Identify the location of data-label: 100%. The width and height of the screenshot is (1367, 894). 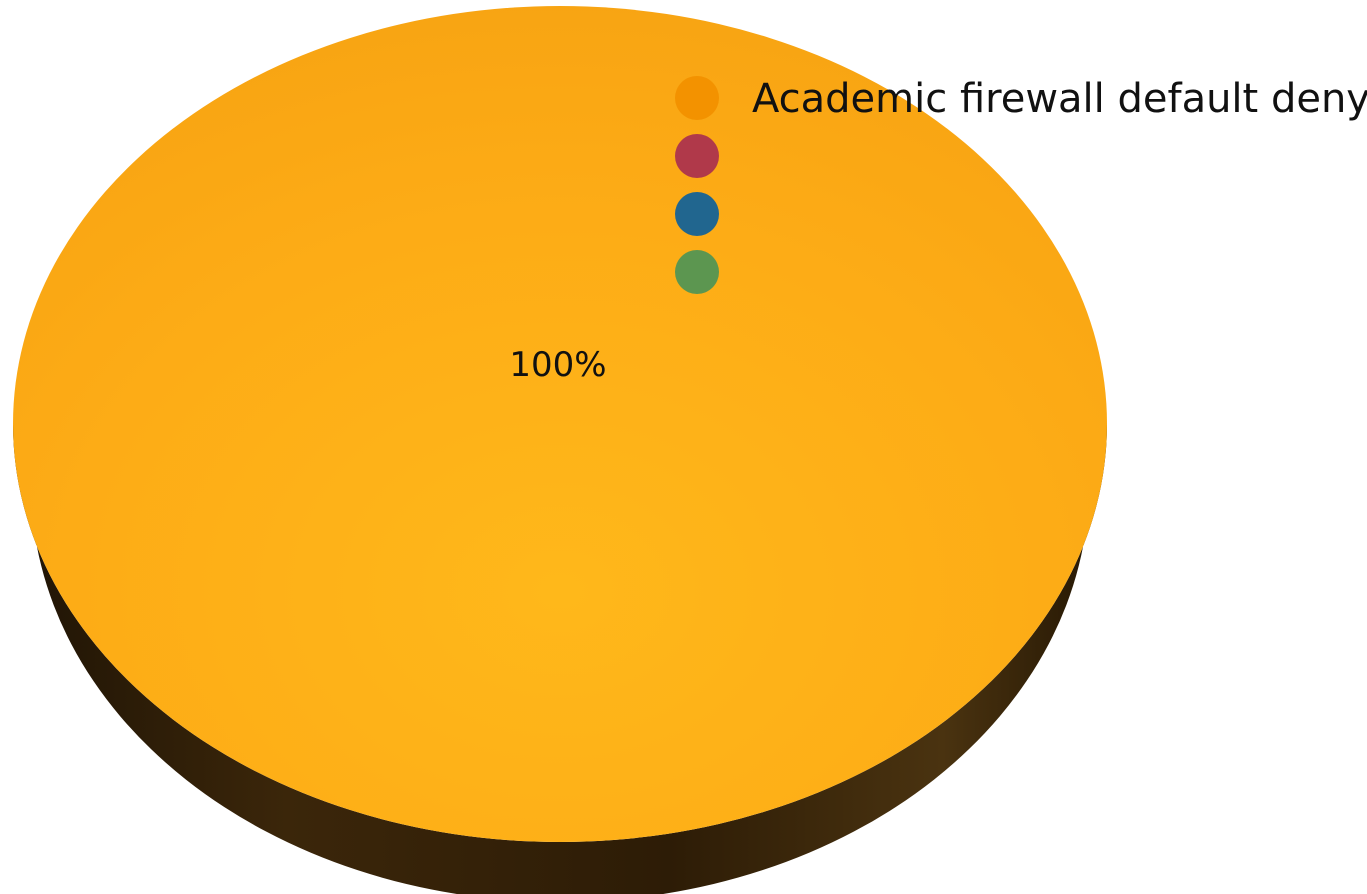
(557, 365).